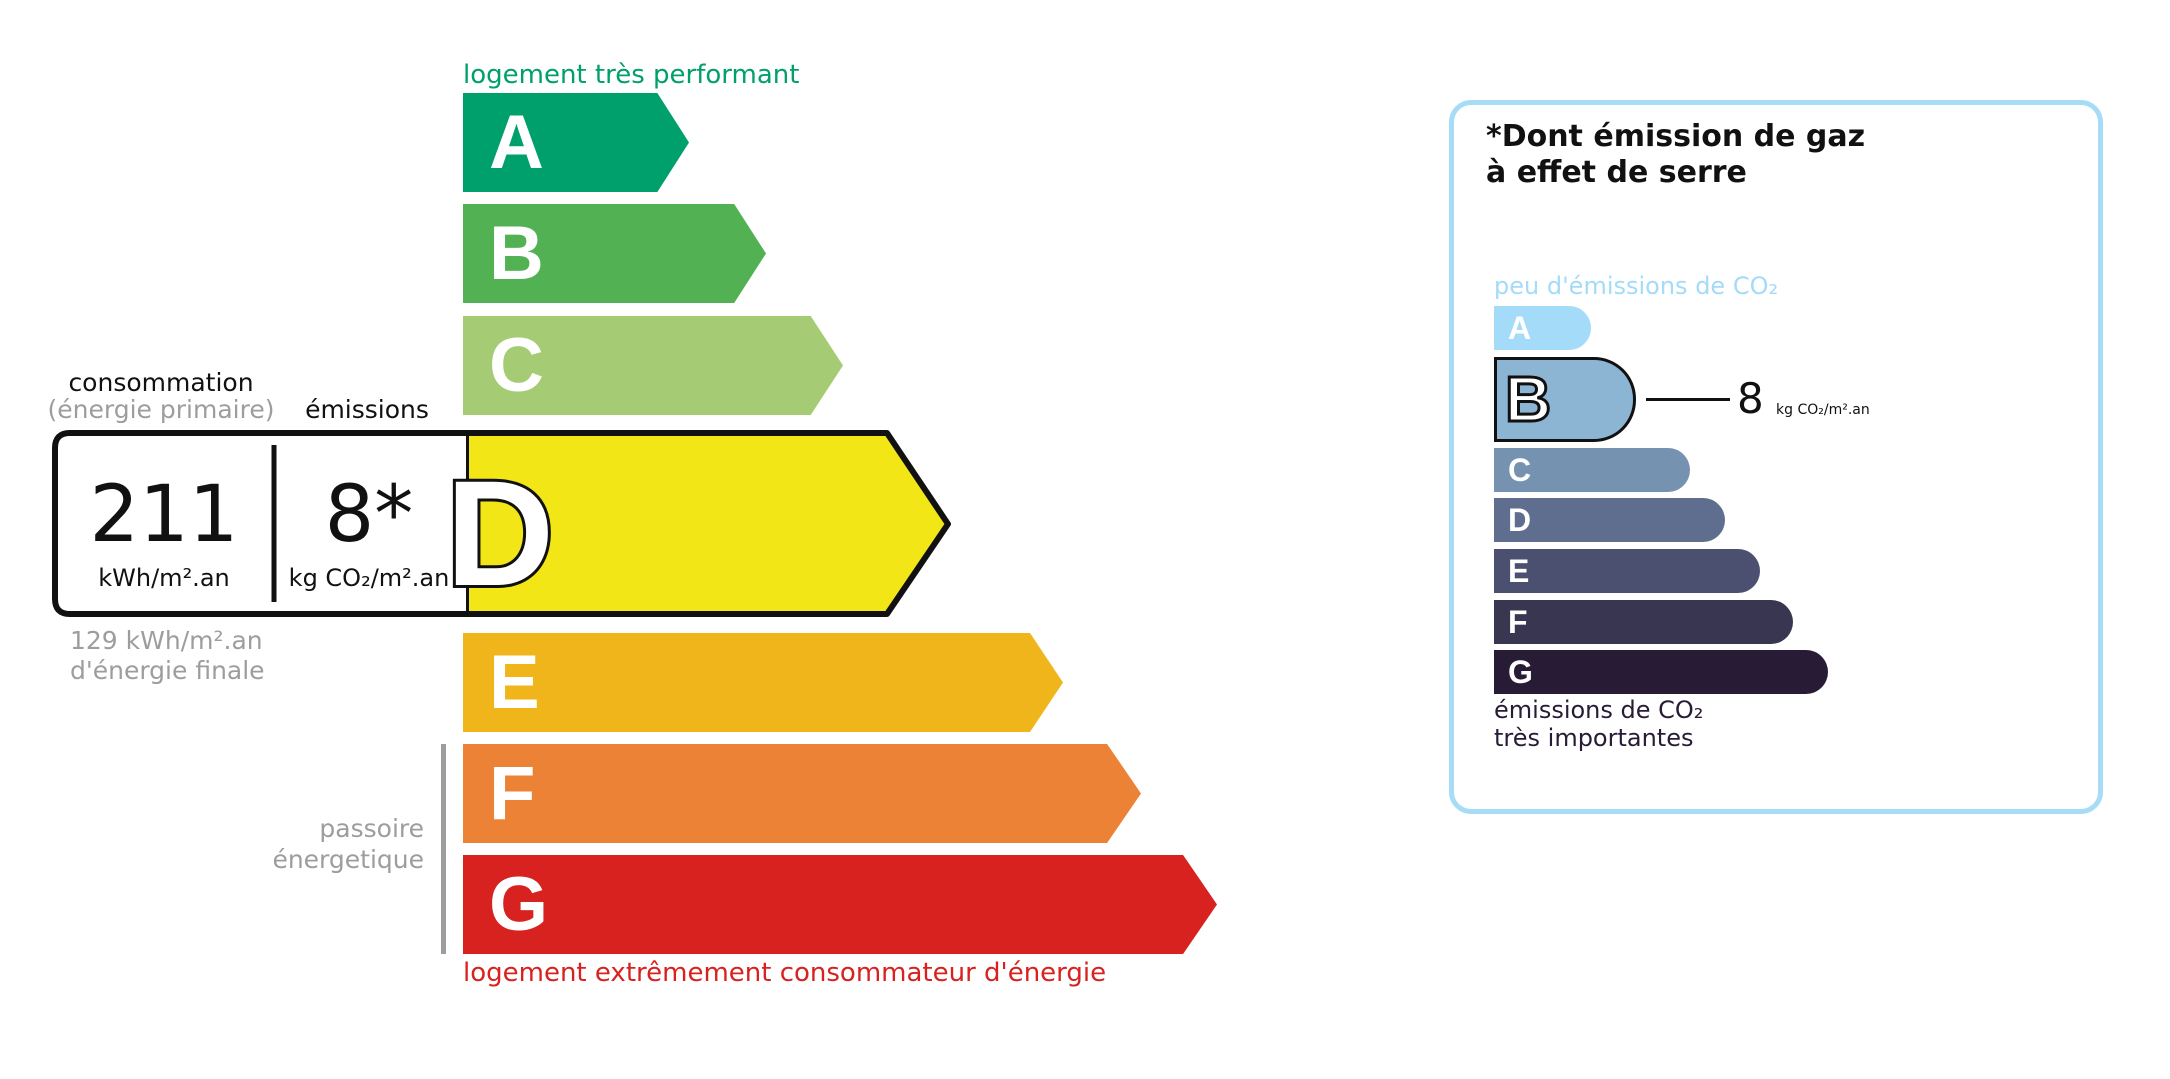 The width and height of the screenshot is (2170, 1079). I want to click on ges-class-e: E, so click(1627, 571).